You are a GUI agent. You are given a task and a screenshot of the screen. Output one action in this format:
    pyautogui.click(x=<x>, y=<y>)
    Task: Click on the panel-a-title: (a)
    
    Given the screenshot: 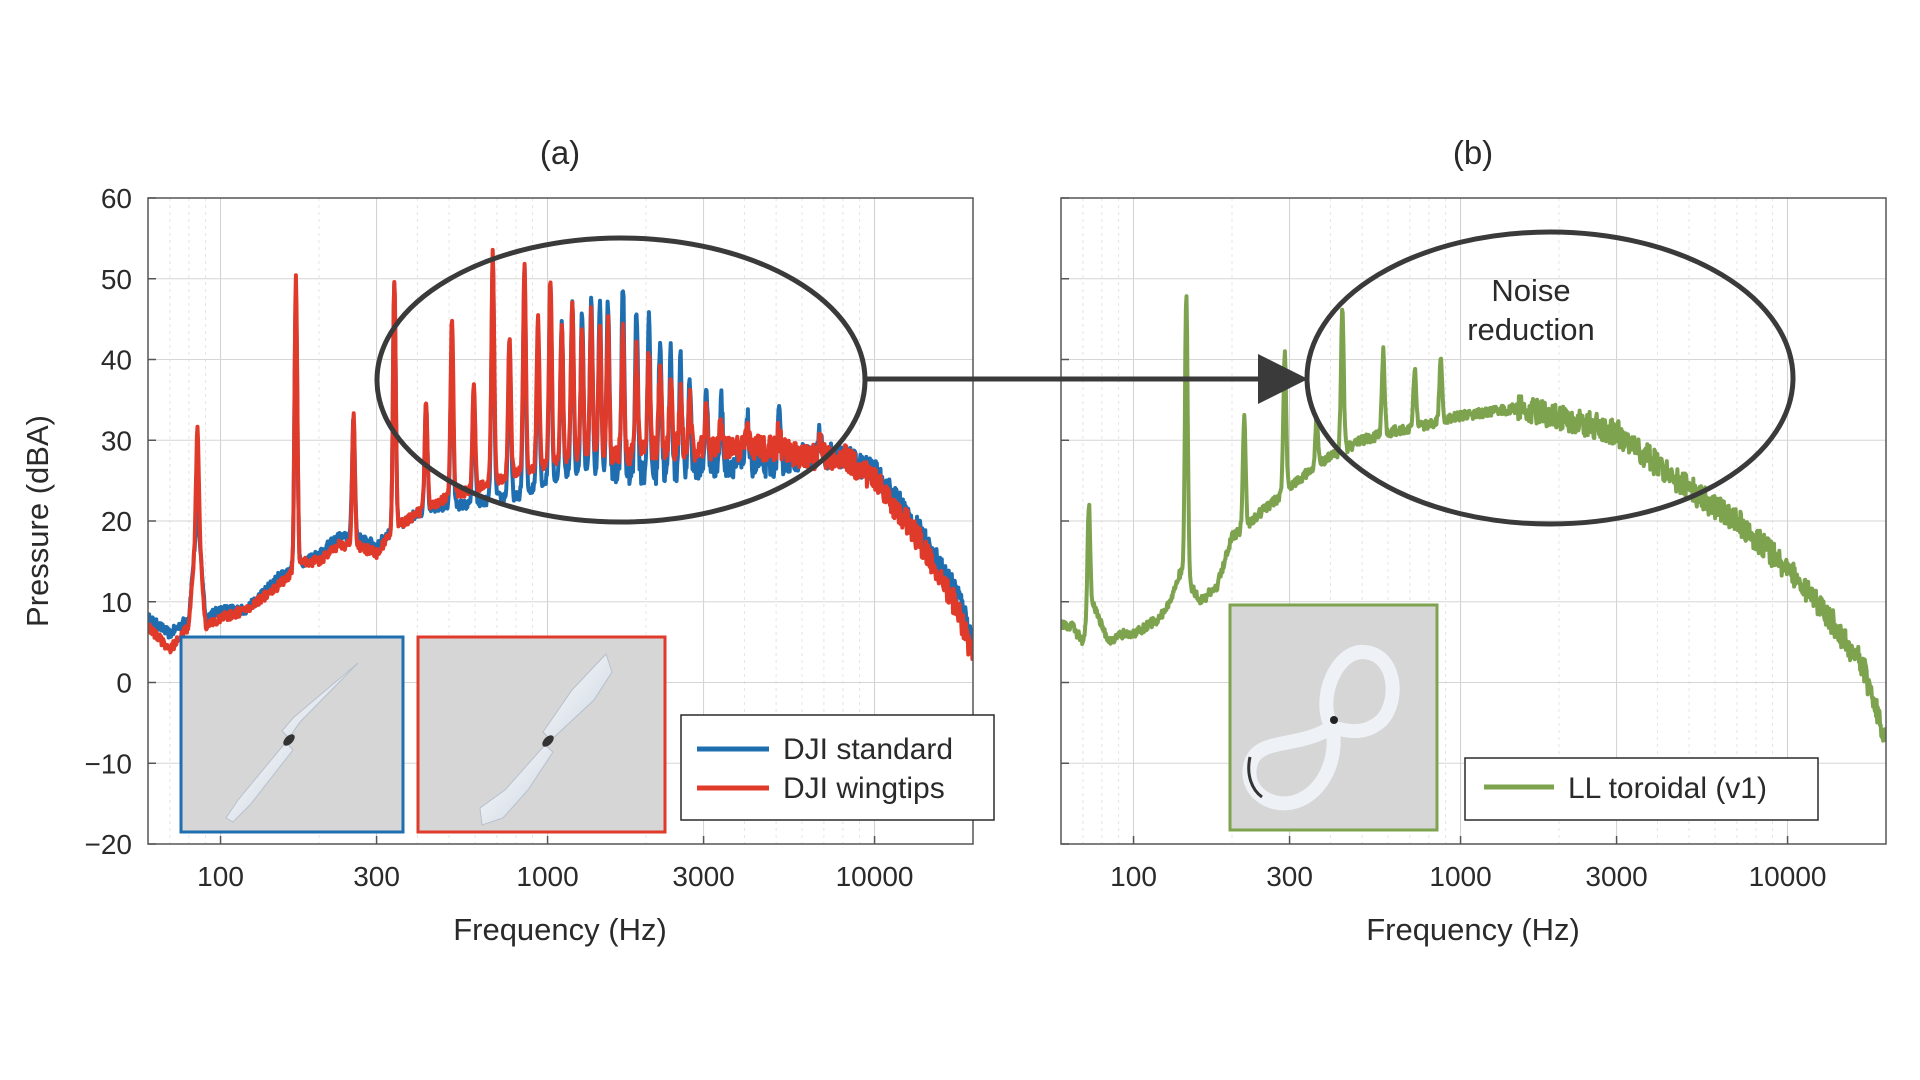 What is the action you would take?
    pyautogui.click(x=560, y=152)
    